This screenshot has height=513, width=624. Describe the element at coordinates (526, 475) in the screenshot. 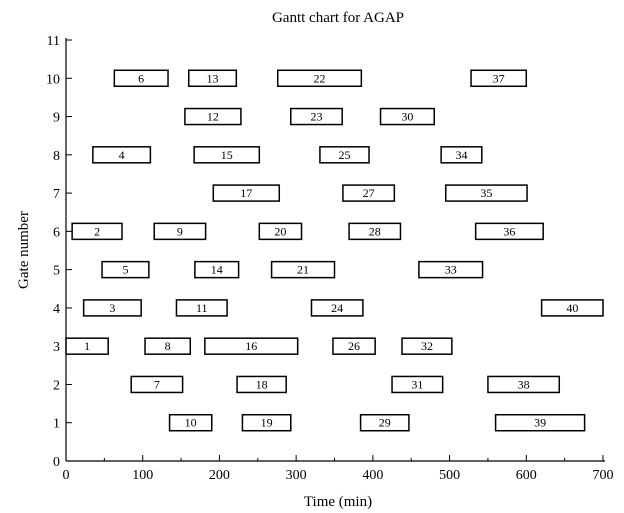

I see `x-tick-label: 600` at that location.